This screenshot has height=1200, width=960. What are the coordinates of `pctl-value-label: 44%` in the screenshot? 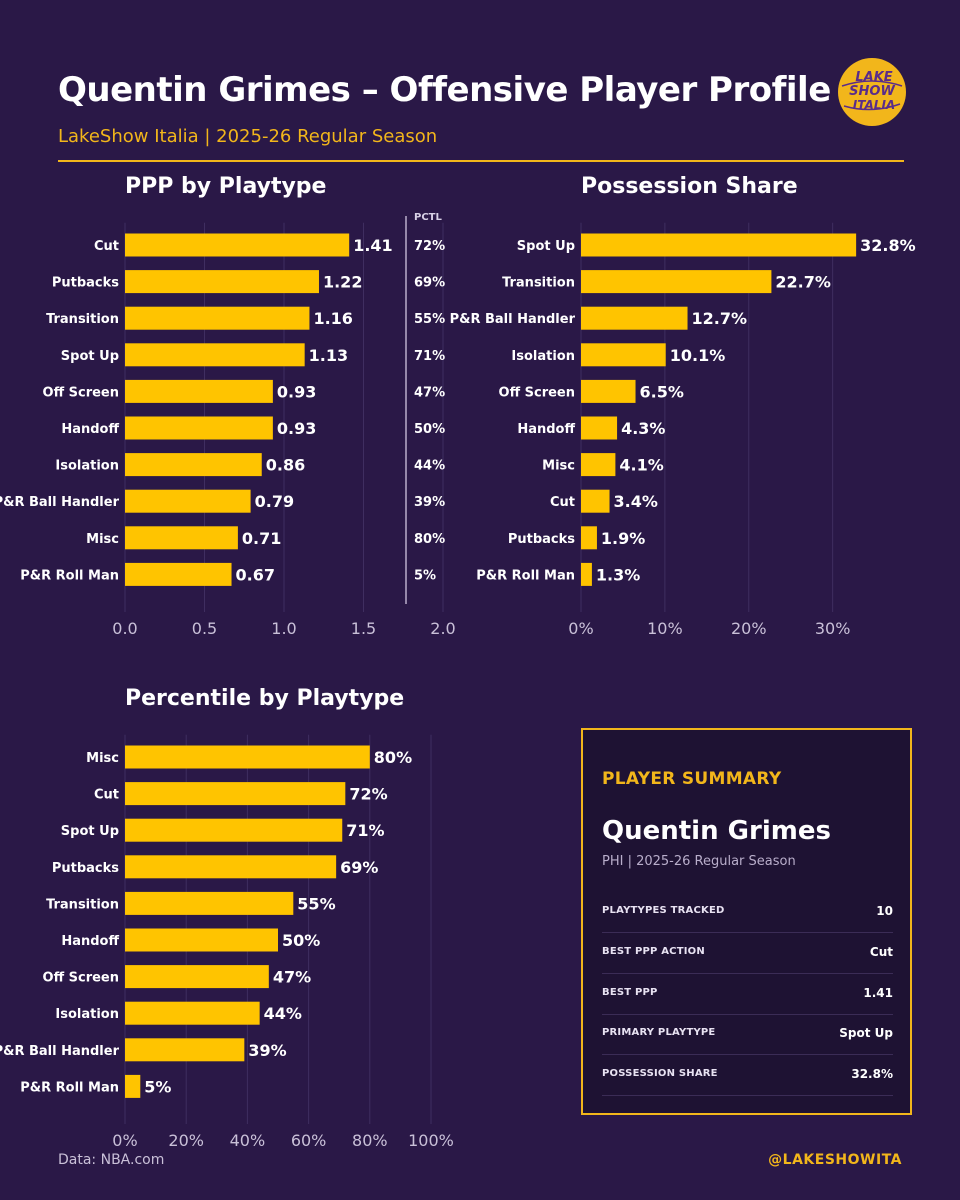 It's located at (283, 1013).